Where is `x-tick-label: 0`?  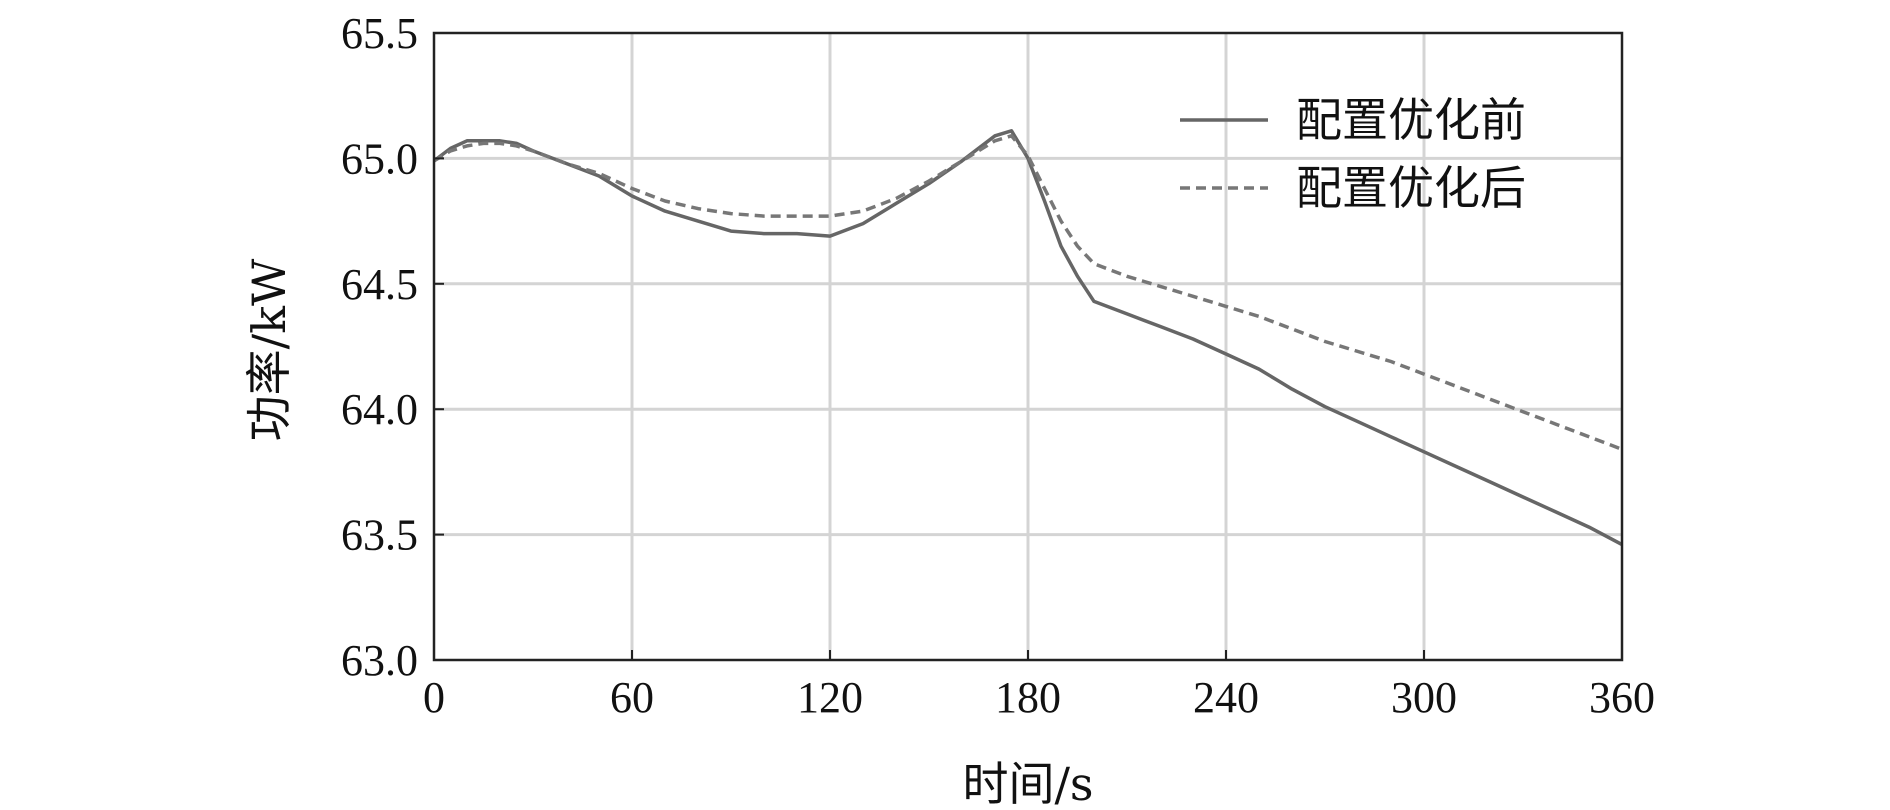 x-tick-label: 0 is located at coordinates (434, 697).